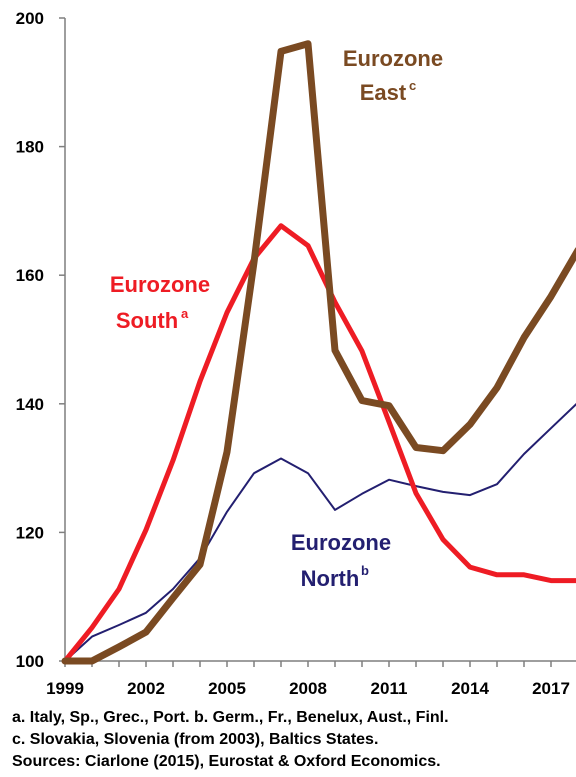 The width and height of the screenshot is (576, 777). What do you see at coordinates (185, 313) in the screenshot?
I see `series-label-south-superscript: a` at bounding box center [185, 313].